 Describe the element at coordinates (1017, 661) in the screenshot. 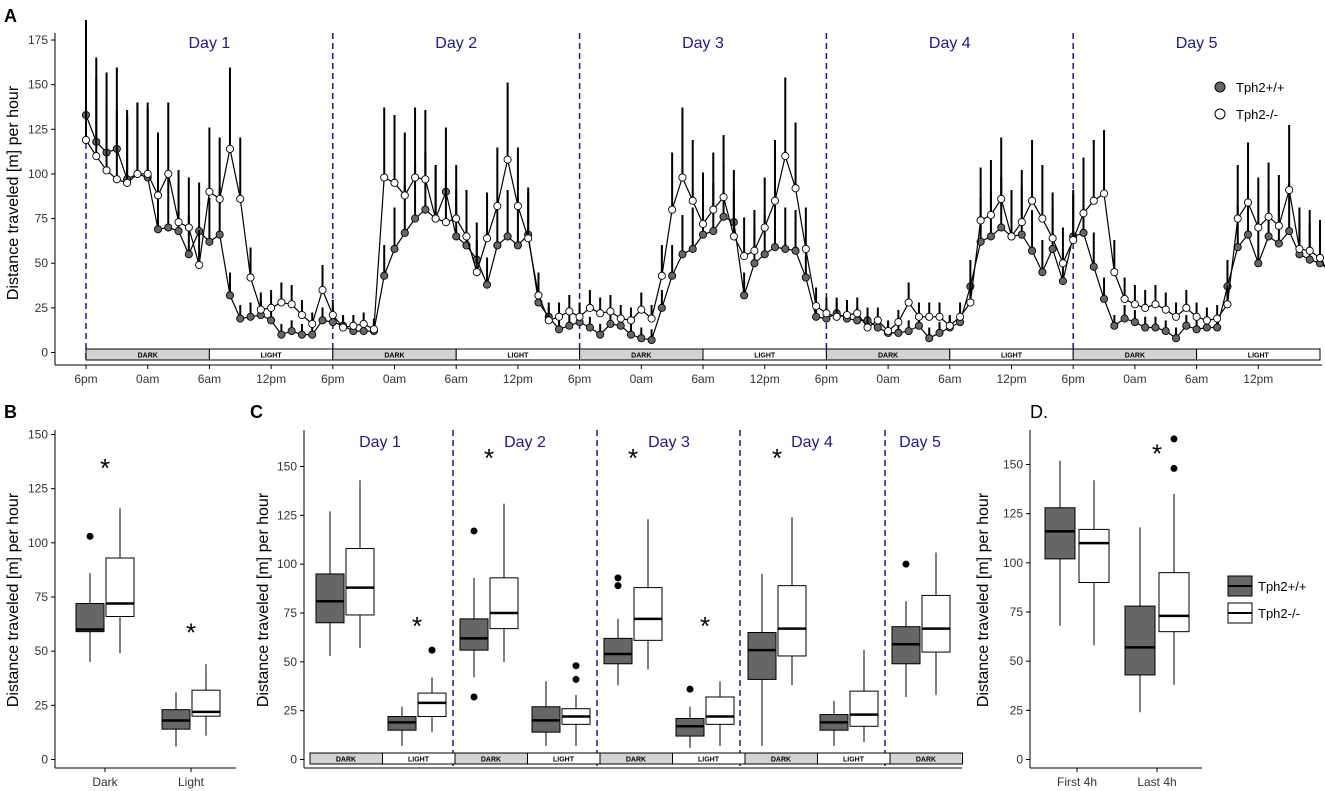

I see `panel-d-y-tick-label: 50` at that location.